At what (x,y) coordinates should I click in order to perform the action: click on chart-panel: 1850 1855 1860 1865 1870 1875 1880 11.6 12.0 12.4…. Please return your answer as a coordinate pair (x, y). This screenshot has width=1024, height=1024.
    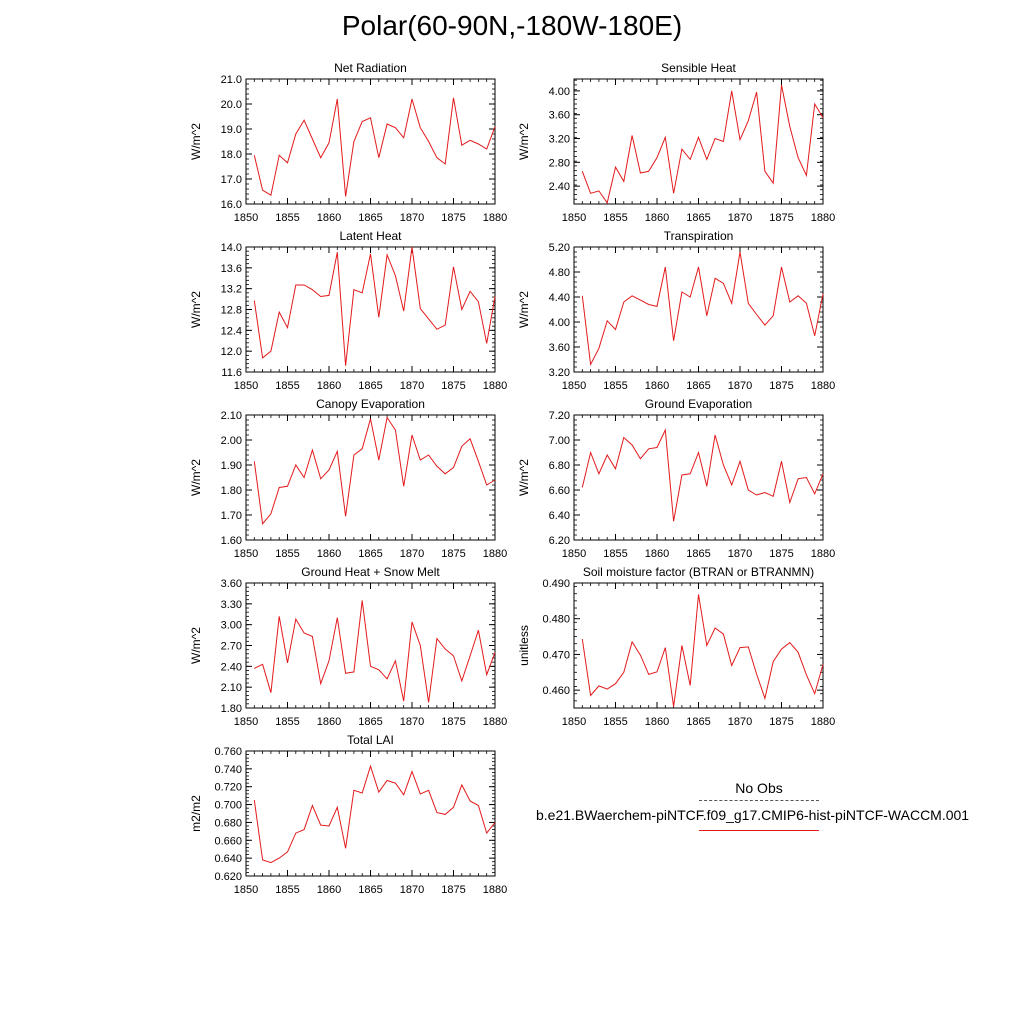
    Looking at the image, I should click on (348, 310).